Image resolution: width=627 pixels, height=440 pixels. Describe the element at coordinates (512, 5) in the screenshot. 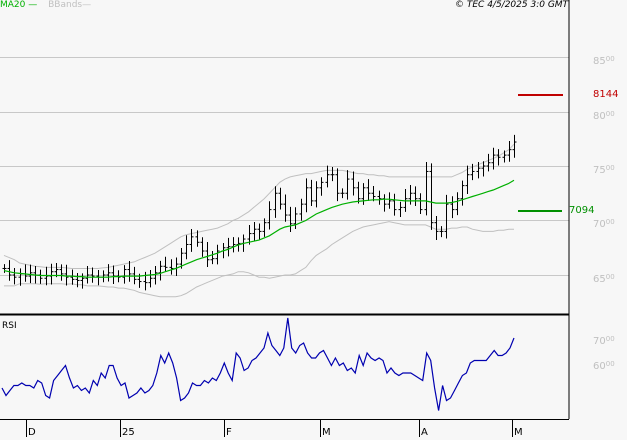

I see `copyright-text: © TEC 4/5/2025 3:0 GMT` at that location.